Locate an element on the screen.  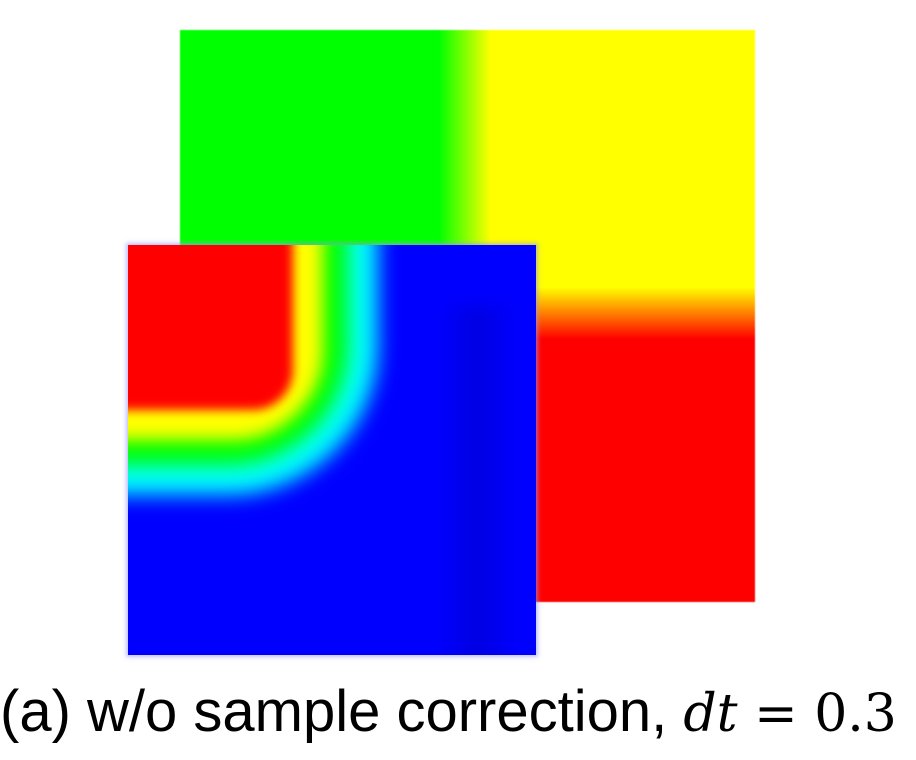
ghost-edge-artifact is located at coordinates (478, 480).